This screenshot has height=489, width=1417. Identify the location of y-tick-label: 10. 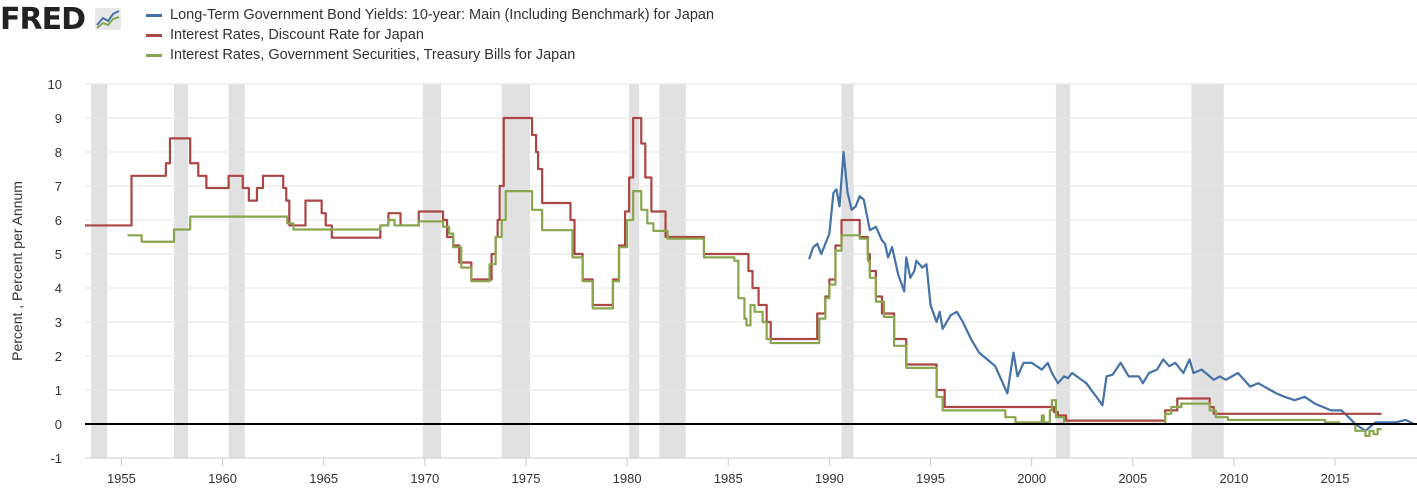
(55, 84).